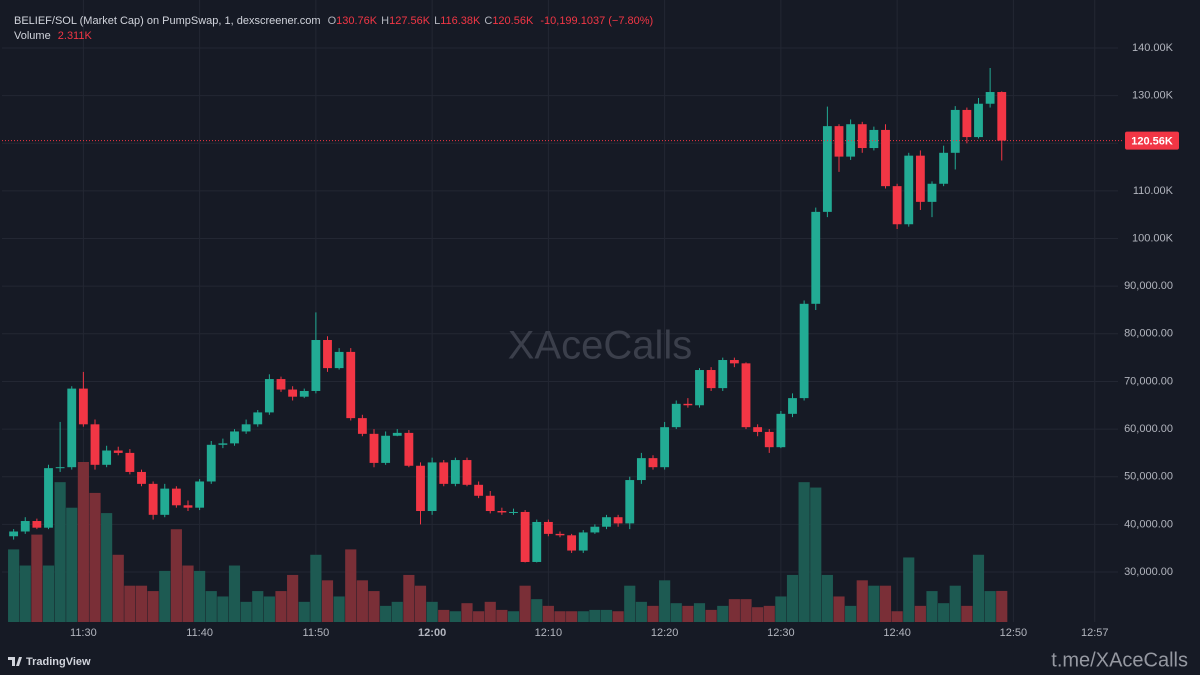 Image resolution: width=1200 pixels, height=675 pixels. I want to click on footer-link: t.me/XAceCalls, so click(1119, 660).